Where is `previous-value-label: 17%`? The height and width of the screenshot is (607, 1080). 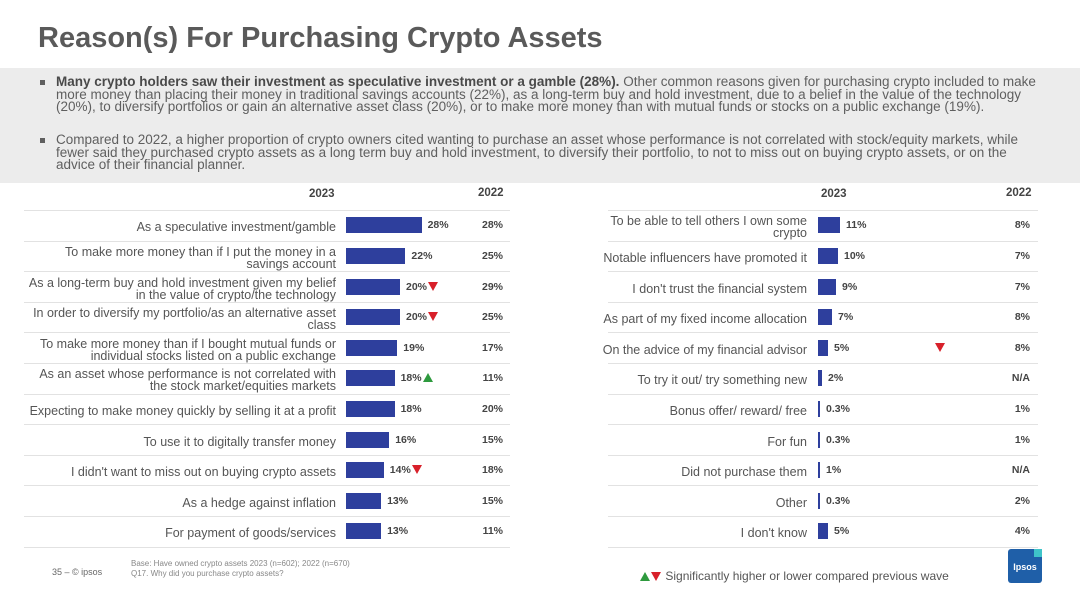 previous-value-label: 17% is located at coordinates (492, 347).